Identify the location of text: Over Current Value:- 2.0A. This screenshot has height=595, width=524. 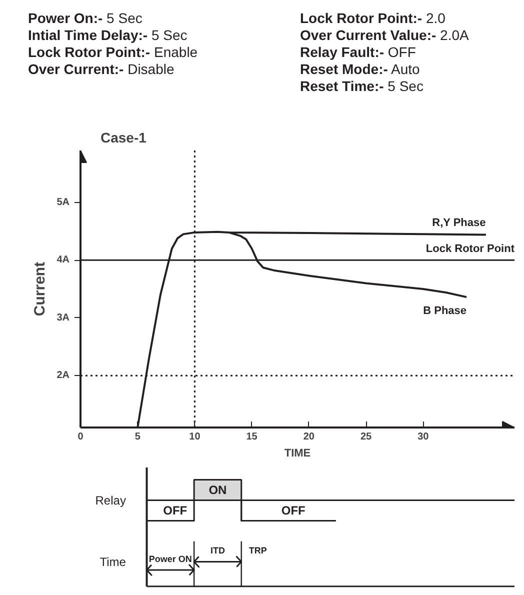
(384, 35).